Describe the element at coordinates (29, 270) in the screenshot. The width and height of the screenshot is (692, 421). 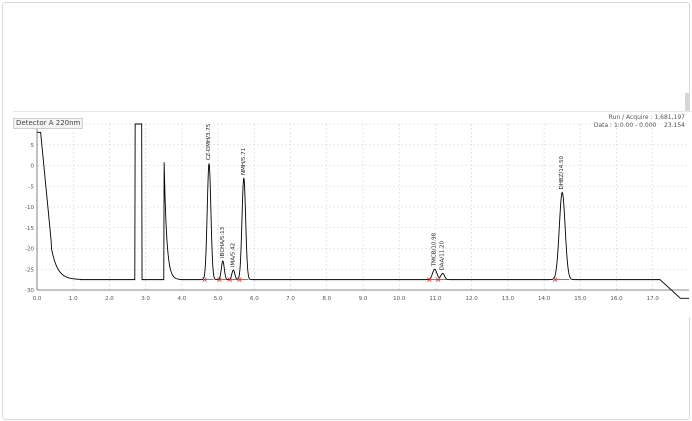
I see `y-tick-label: -25` at that location.